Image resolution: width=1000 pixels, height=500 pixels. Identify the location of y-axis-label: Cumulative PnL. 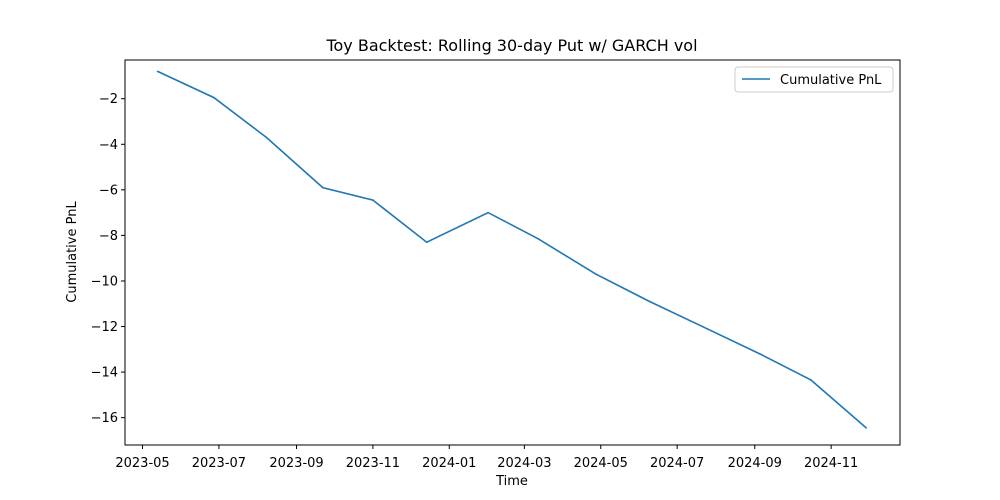
(72, 252).